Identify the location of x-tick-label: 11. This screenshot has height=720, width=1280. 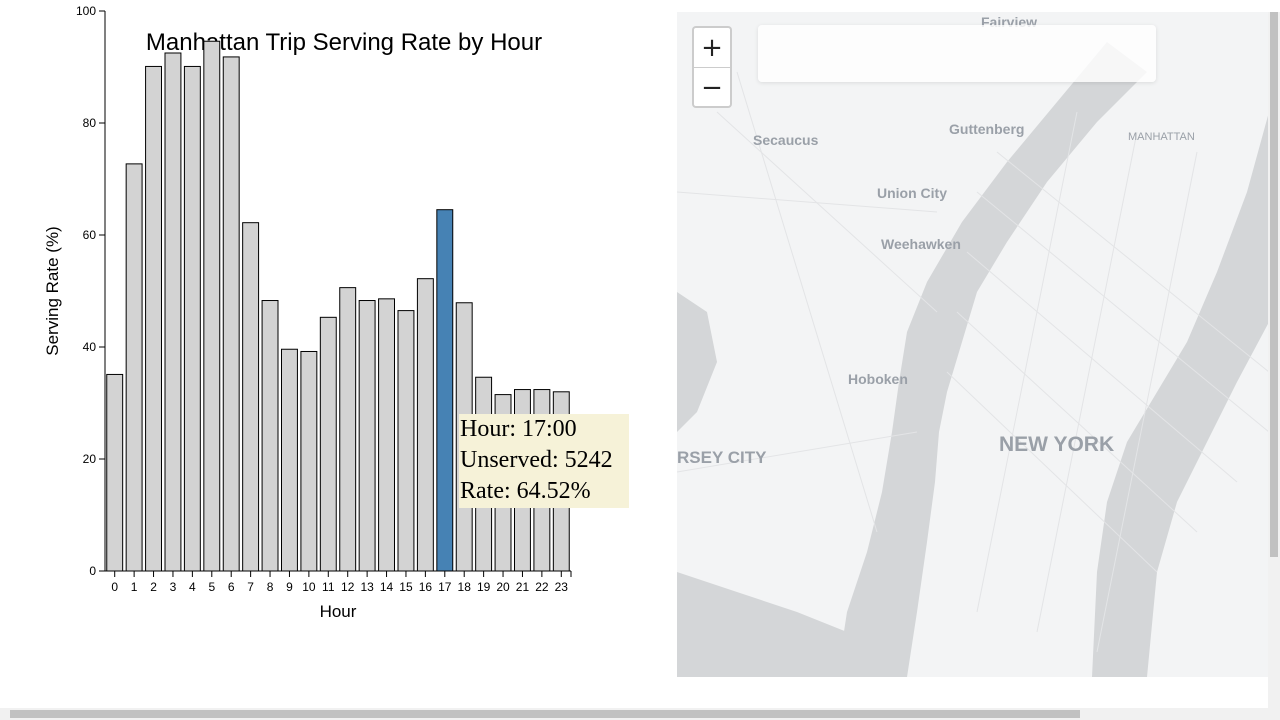
(328, 587).